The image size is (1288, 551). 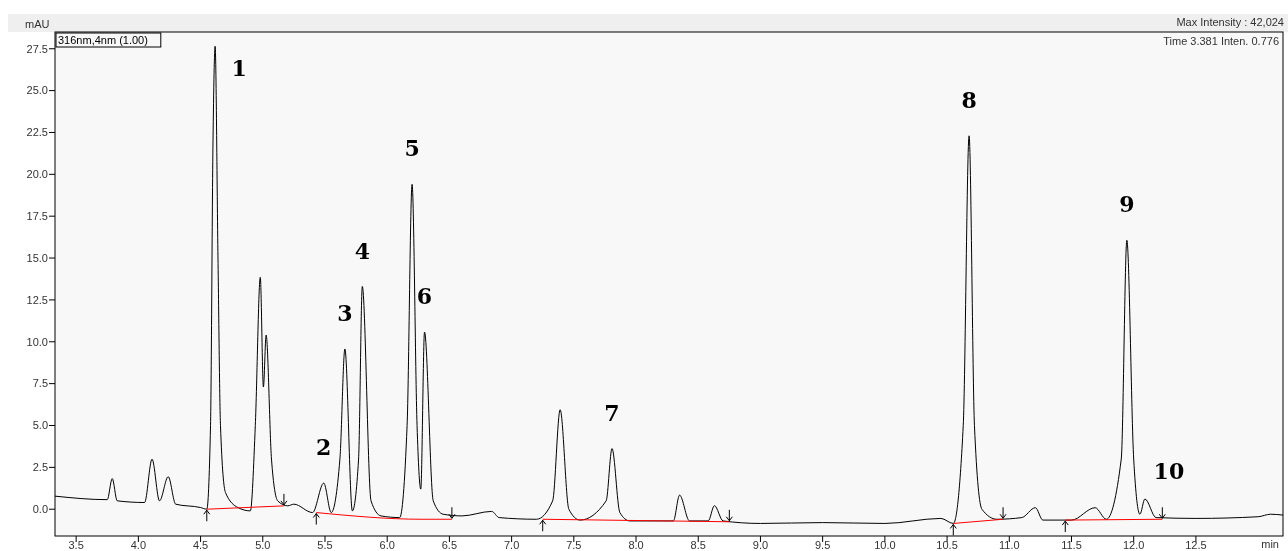 What do you see at coordinates (969, 99) in the screenshot?
I see `annotation: 8` at bounding box center [969, 99].